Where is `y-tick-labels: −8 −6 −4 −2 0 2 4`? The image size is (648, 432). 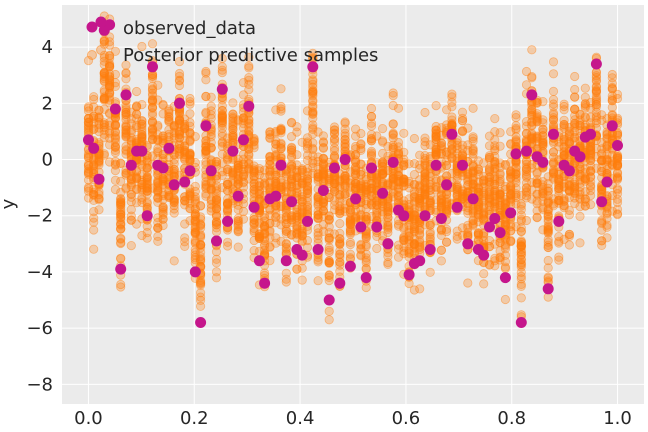
y-tick-labels: −8 −6 −4 −2 0 2 4 is located at coordinates (39, 216).